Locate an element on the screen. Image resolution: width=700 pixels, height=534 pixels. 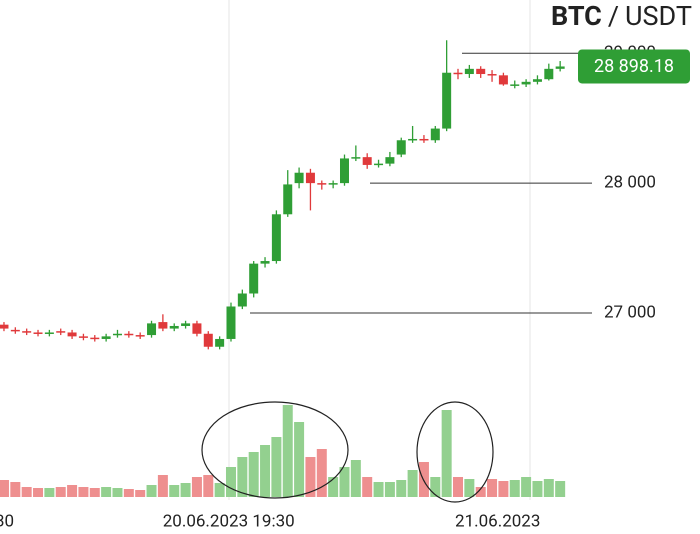
volume-bars is located at coordinates (283, 451).